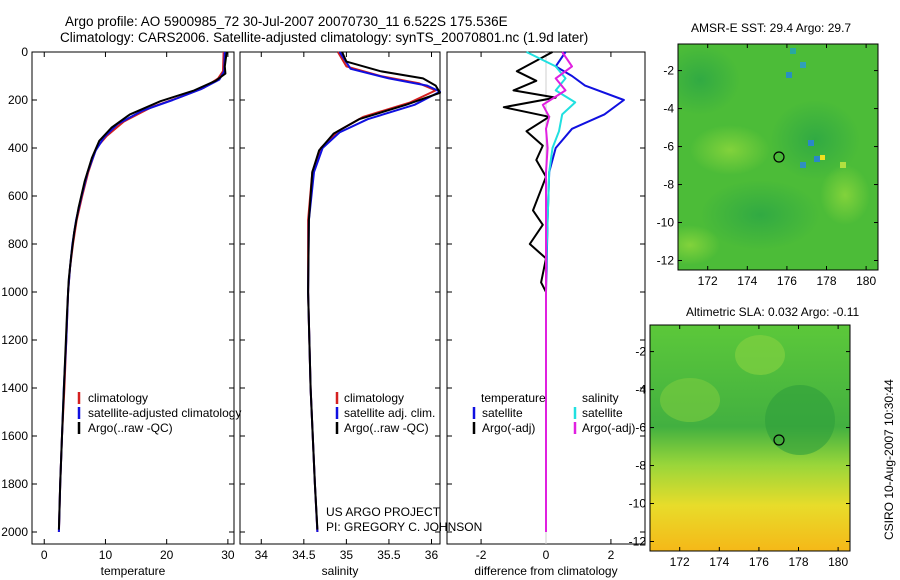 The height and width of the screenshot is (580, 900). Describe the element at coordinates (602, 413) in the screenshot. I see `legend-label-sal-satellite: satellite` at that location.